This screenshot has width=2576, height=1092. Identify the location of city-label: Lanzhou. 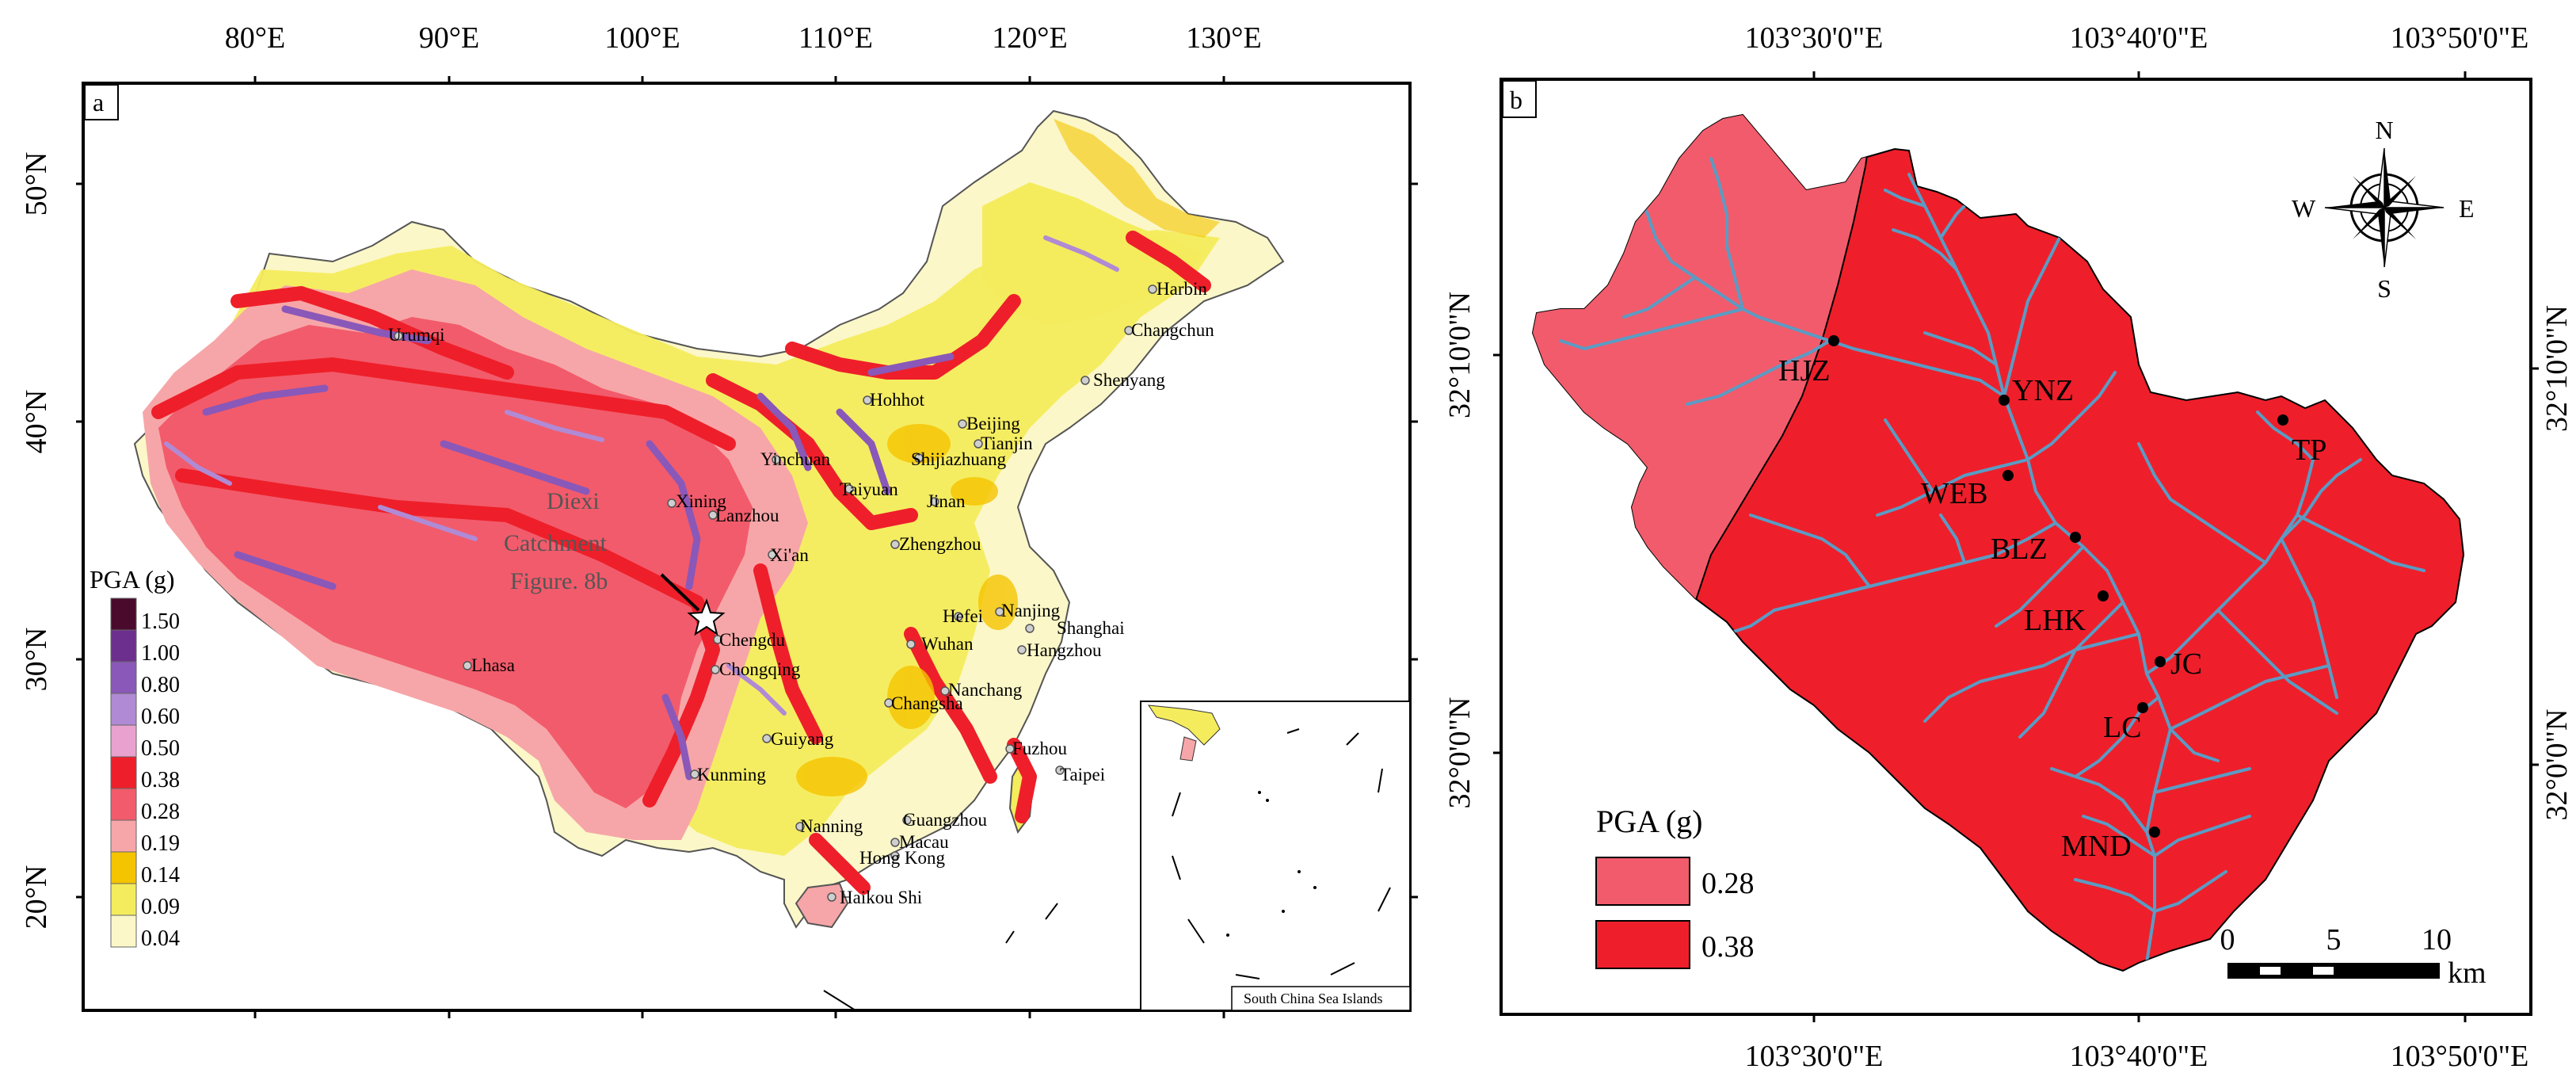
(747, 515).